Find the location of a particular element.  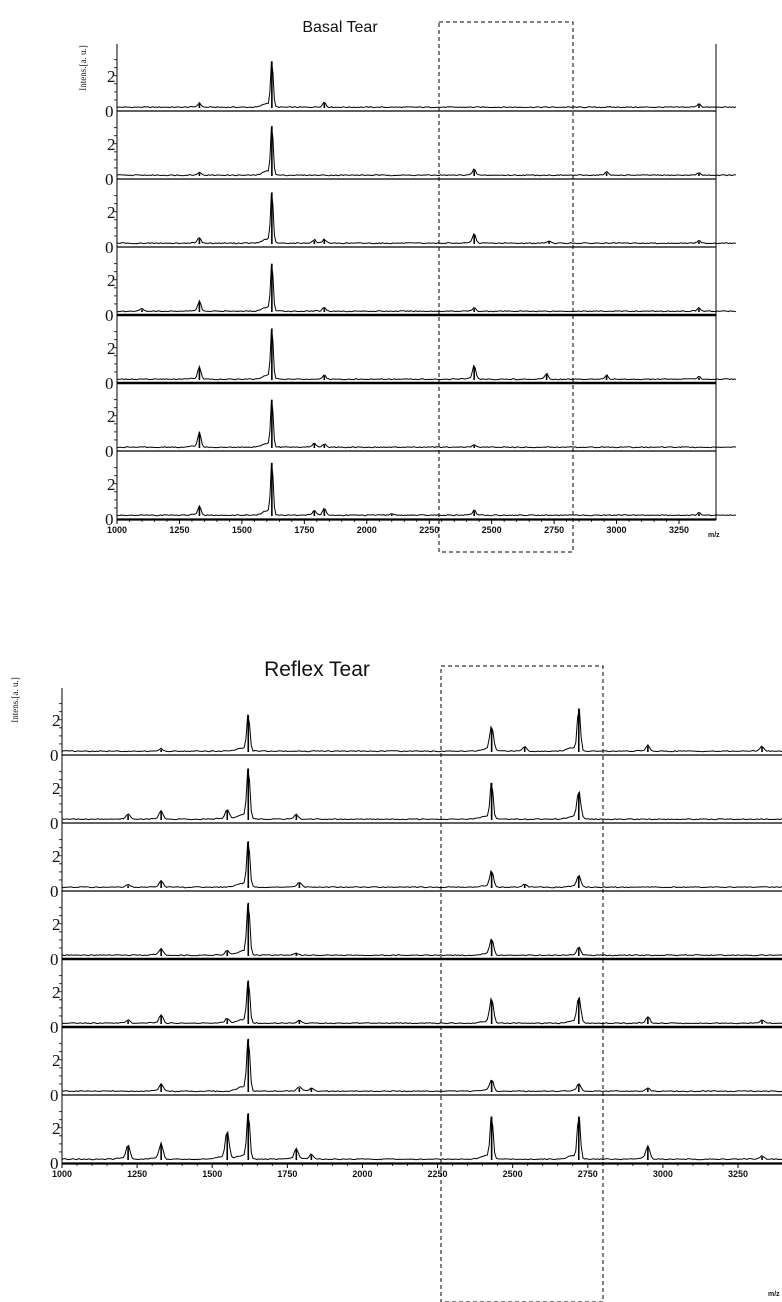

x-axis-unit-basal: m/z is located at coordinates (714, 535).